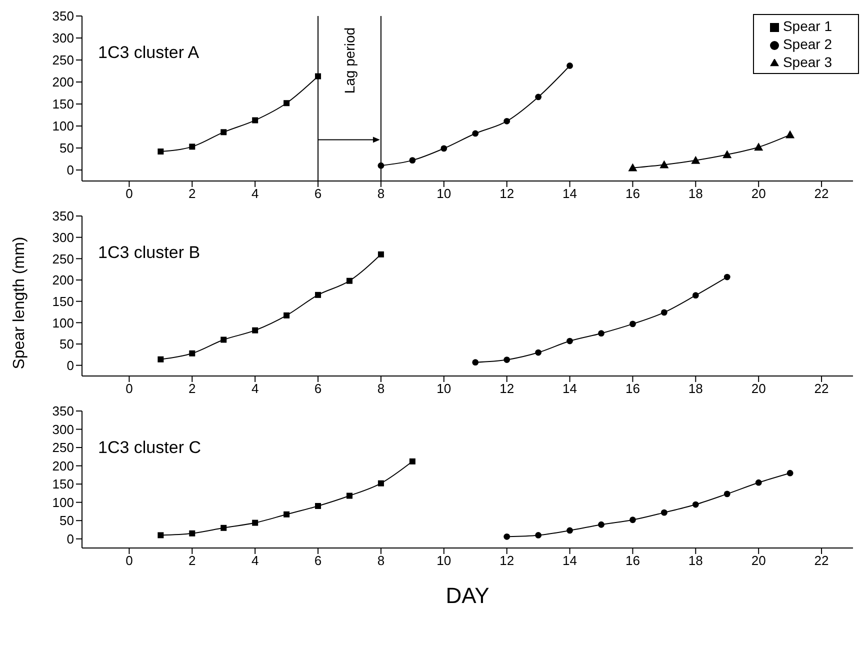  I want to click on y-axis-title: Spear length (mm), so click(20, 303).